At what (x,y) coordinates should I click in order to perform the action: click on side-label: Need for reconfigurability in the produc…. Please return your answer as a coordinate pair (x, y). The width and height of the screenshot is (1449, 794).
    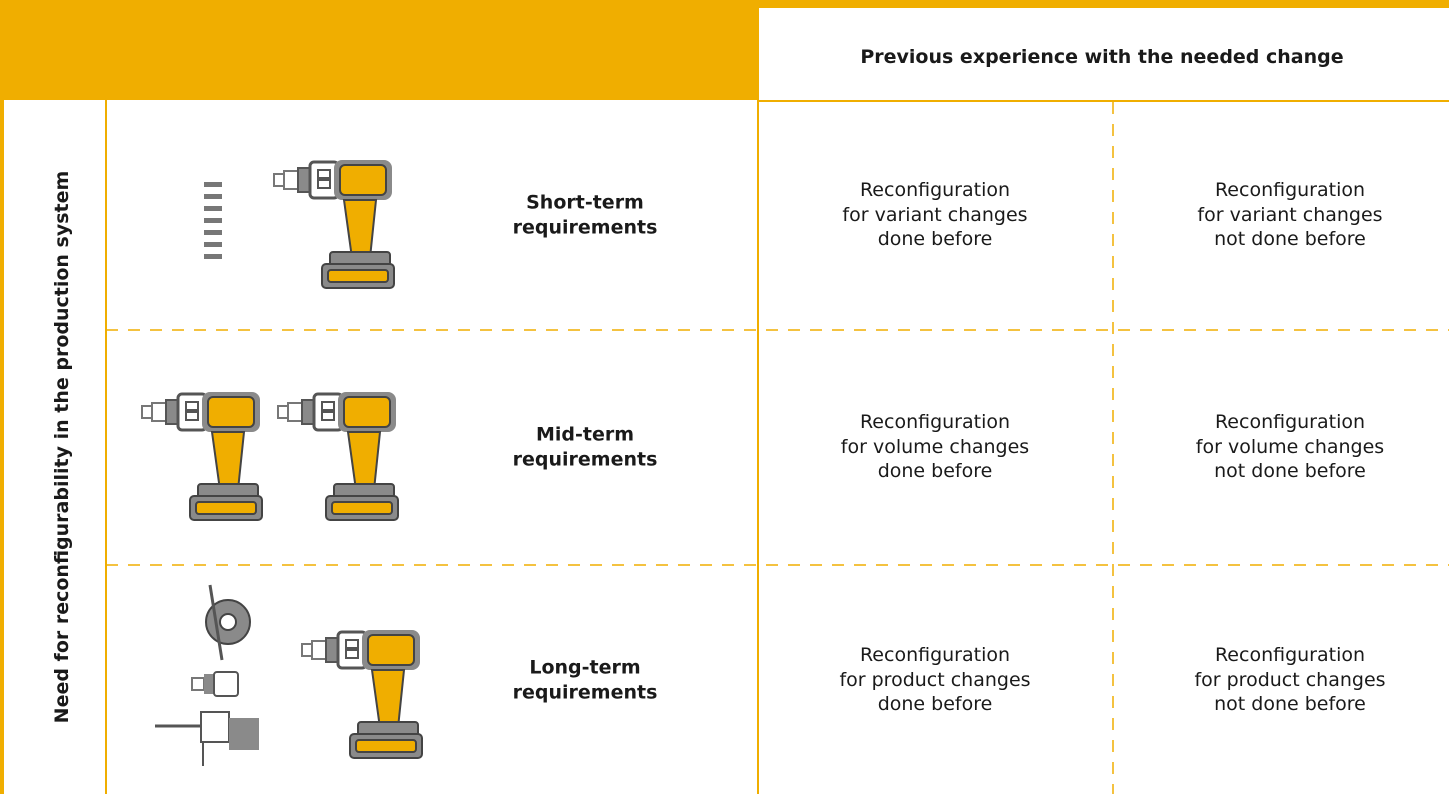
    Looking at the image, I should click on (62, 447).